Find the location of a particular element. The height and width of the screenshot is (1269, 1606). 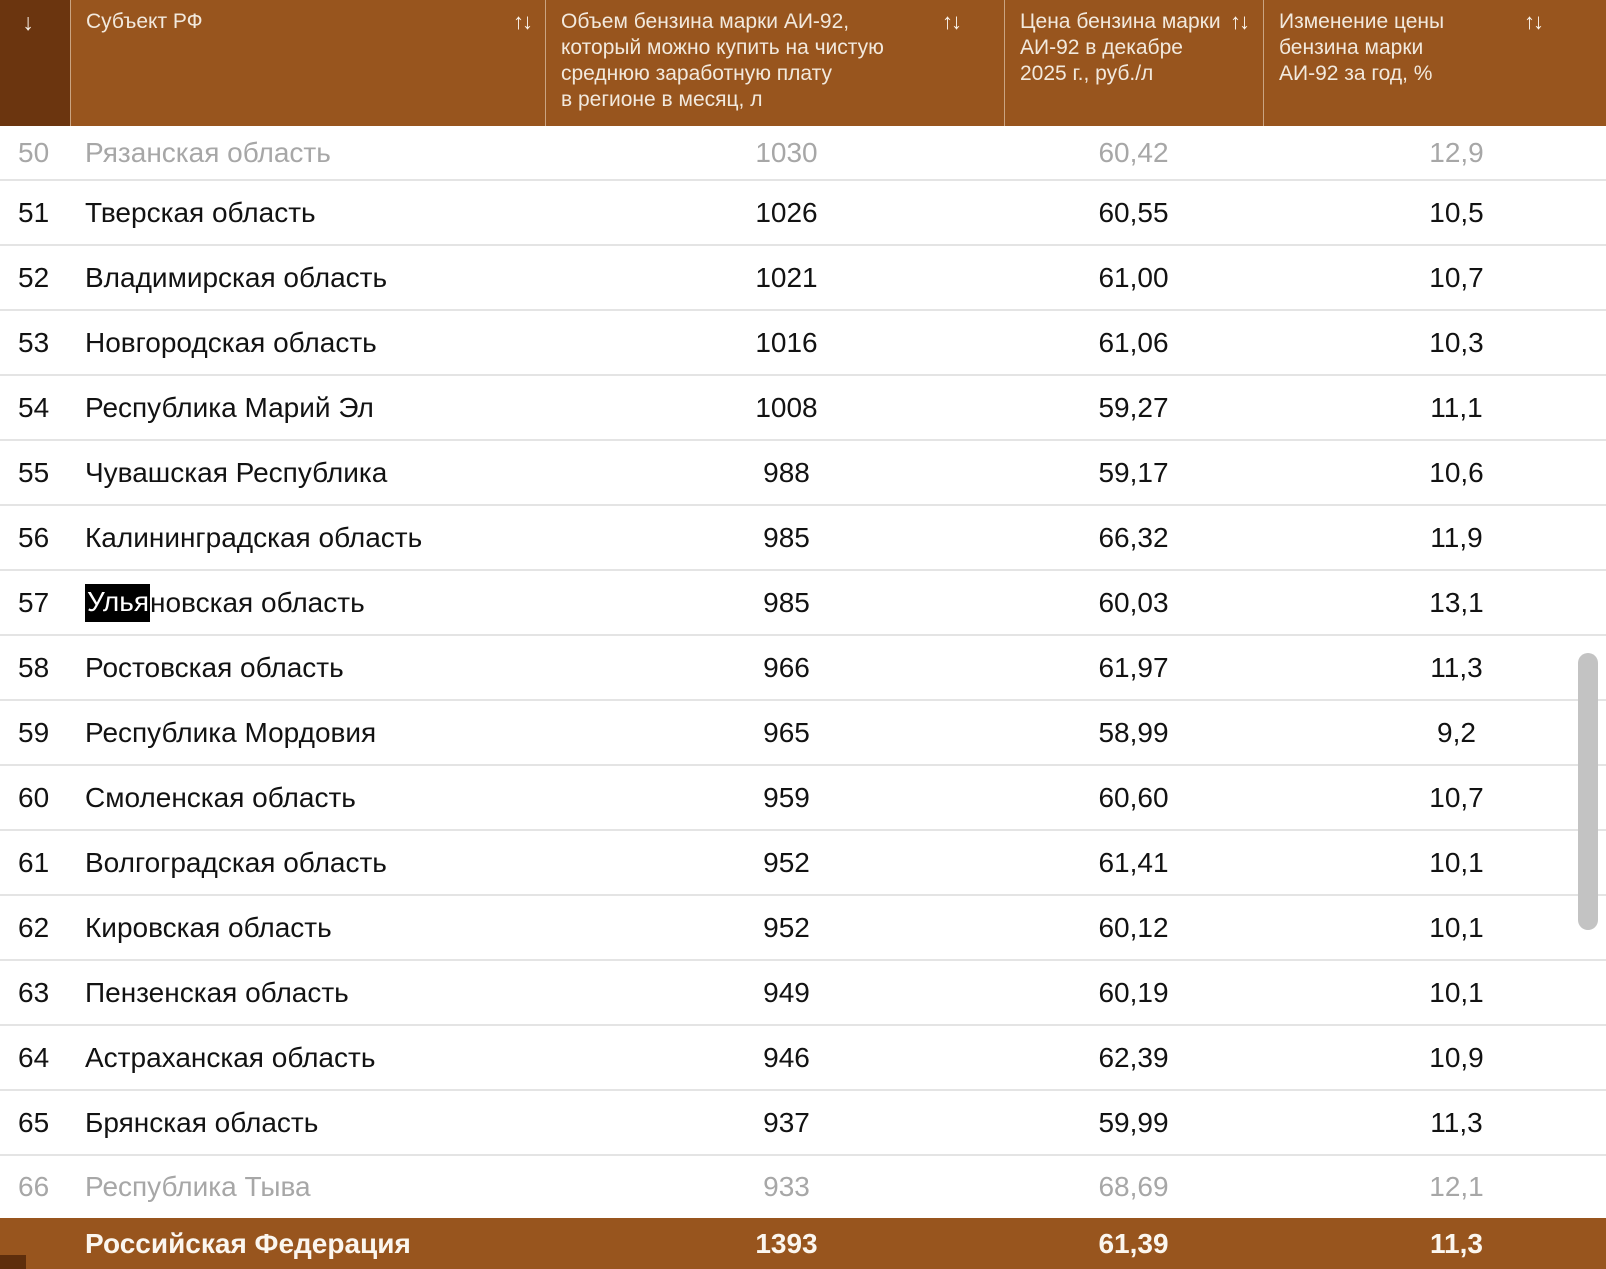

row-number-cell: 55 is located at coordinates (34, 472).